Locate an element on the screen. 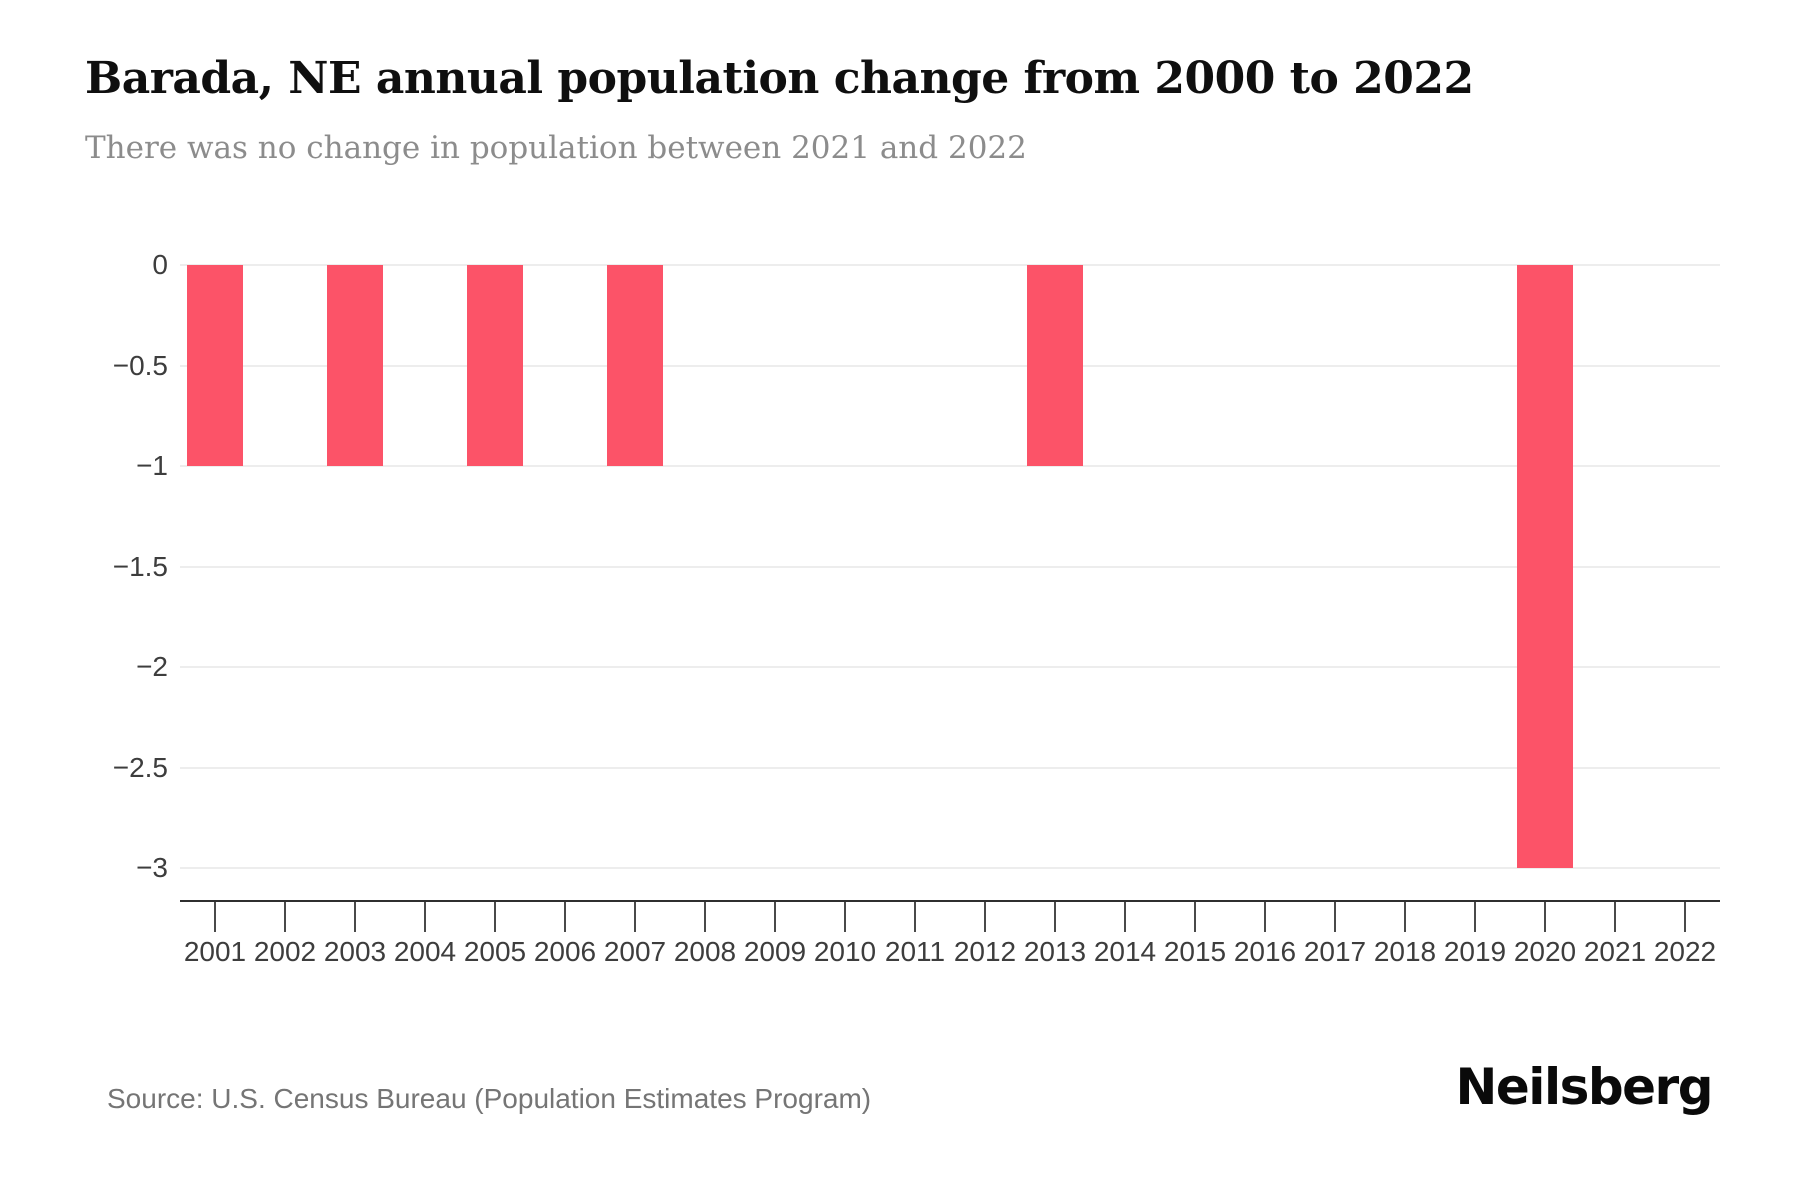 The image size is (1800, 1200). x-axis-label-2003: 2003 is located at coordinates (355, 951).